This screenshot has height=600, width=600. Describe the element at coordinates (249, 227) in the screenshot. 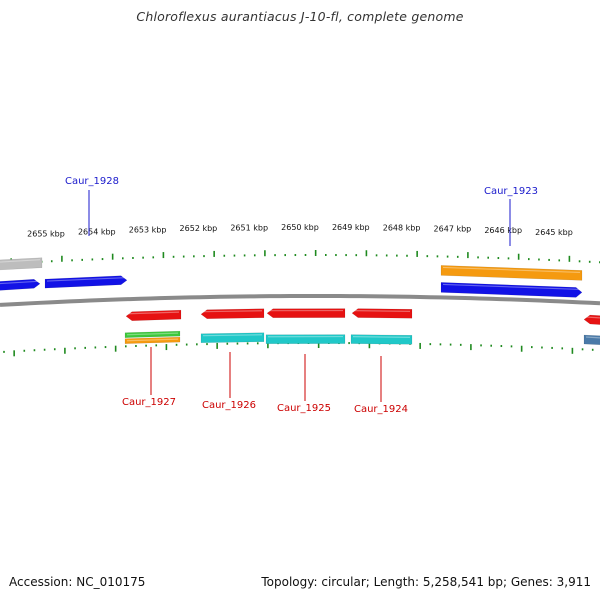

I see `ruler-label: 2651 kbp` at that location.